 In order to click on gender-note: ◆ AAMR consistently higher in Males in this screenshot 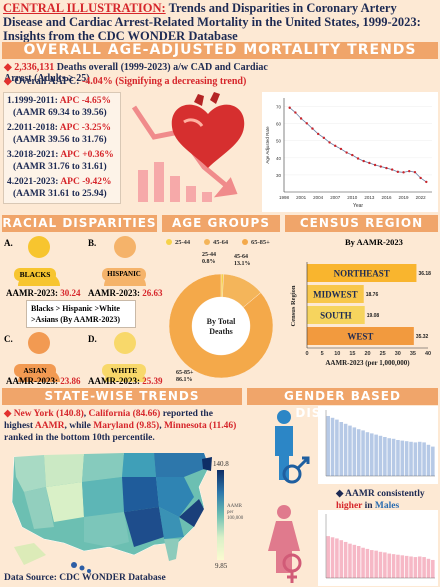, I will do `click(380, 500)`.